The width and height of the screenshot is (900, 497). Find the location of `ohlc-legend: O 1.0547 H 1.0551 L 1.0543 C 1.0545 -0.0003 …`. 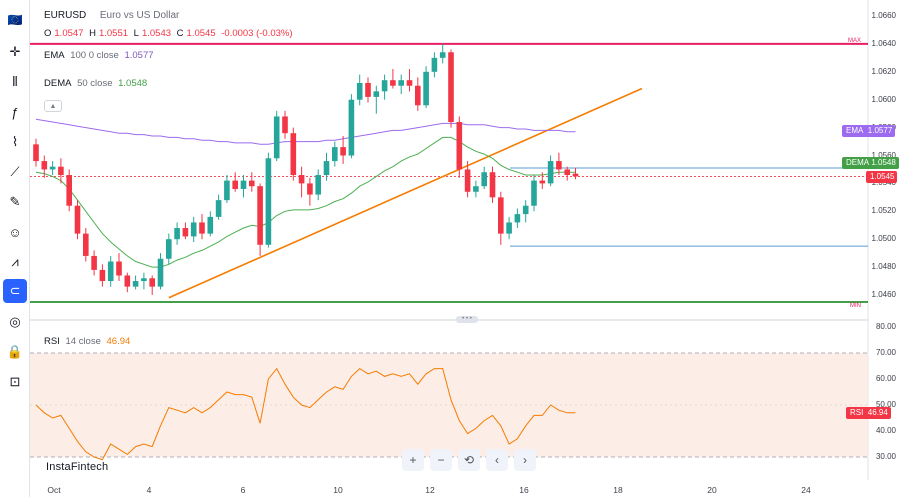

ohlc-legend: O 1.0547 H 1.0551 L 1.0543 C 1.0545 -0.0003 … is located at coordinates (170, 33).